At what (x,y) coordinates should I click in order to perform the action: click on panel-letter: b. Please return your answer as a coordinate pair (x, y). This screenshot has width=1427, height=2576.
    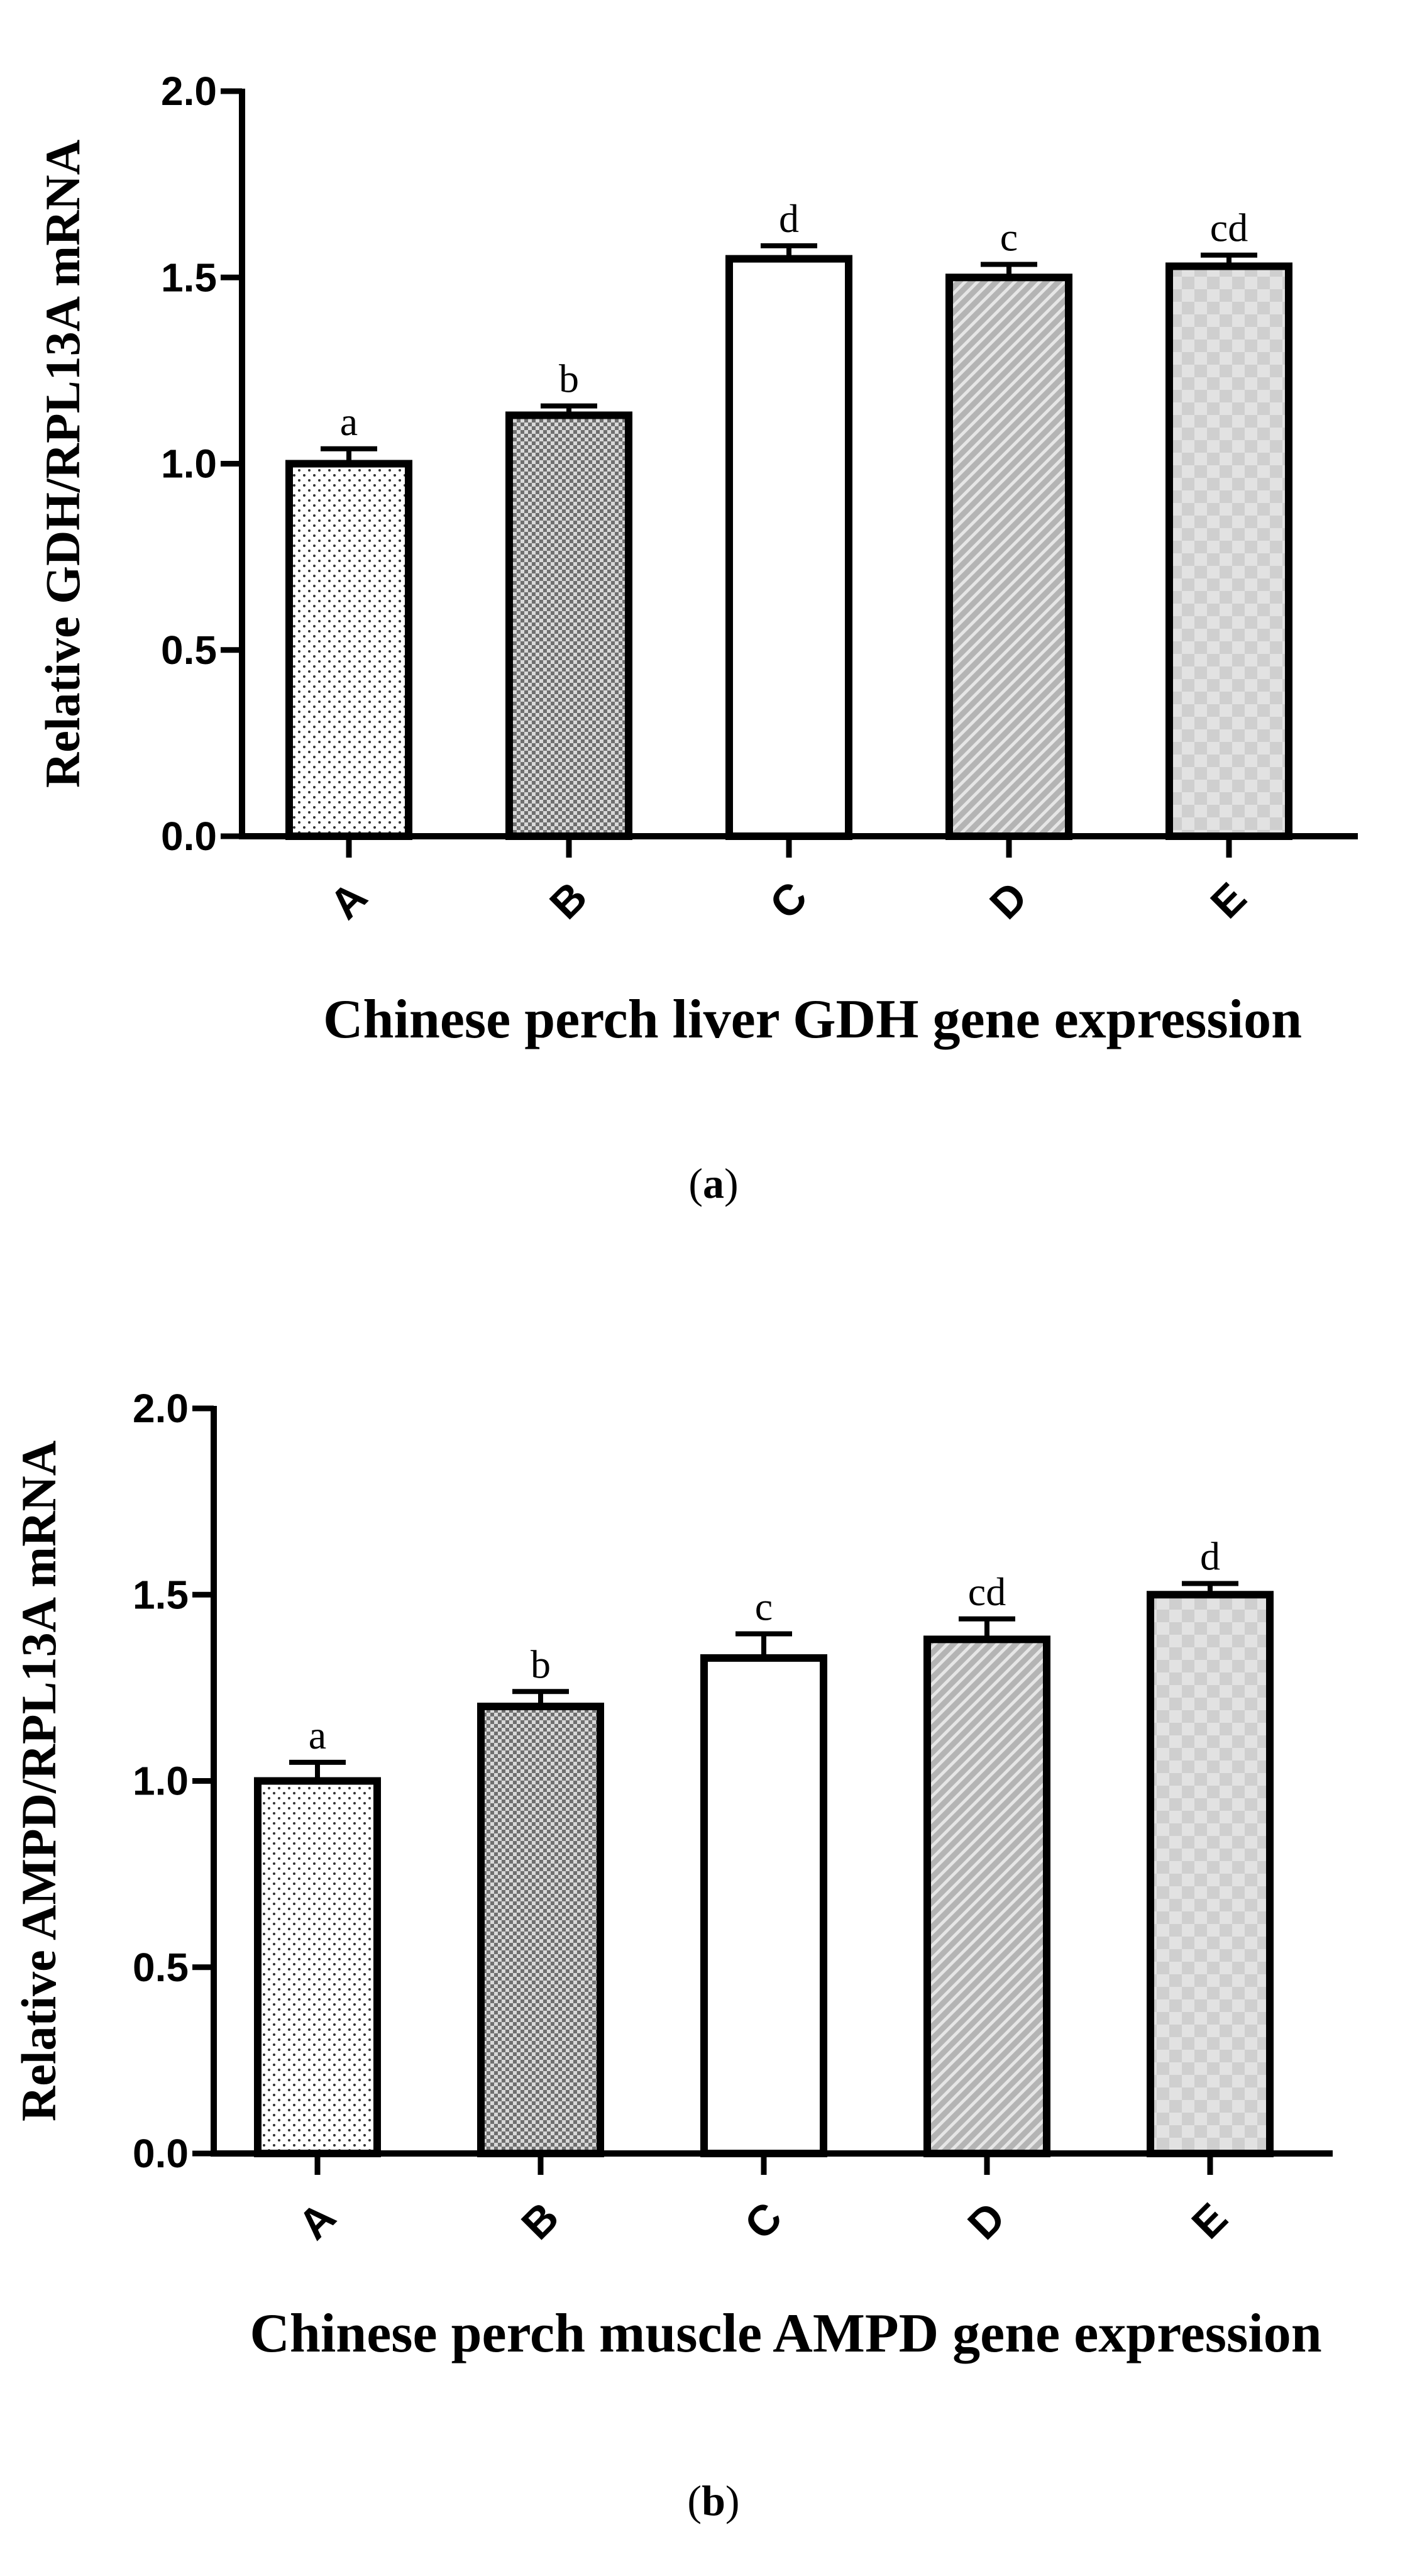
    Looking at the image, I should click on (713, 2500).